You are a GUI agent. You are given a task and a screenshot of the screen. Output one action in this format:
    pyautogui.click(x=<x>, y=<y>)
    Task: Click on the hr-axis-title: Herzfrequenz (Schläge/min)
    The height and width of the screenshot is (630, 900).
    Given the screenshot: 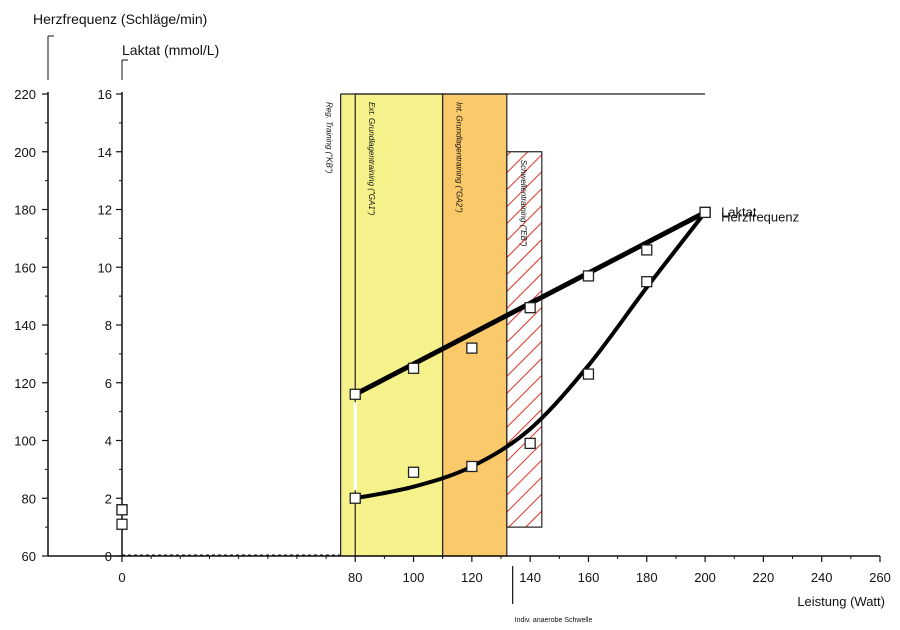 What is the action you would take?
    pyautogui.click(x=120, y=19)
    